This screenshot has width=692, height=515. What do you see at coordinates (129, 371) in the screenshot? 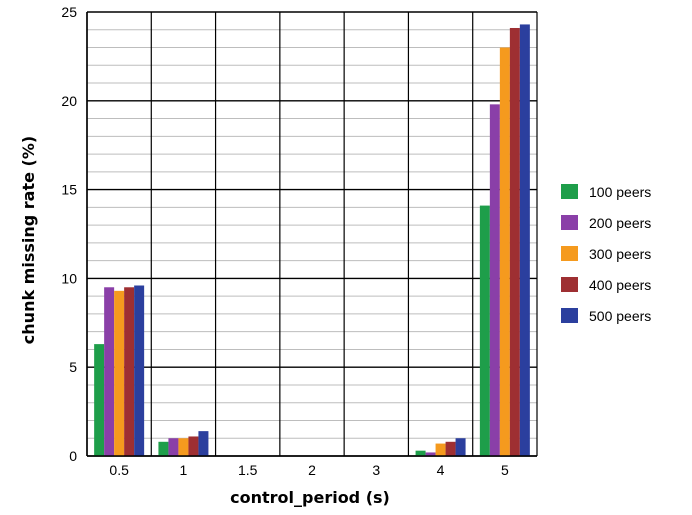
I see `bar-400-peers-0.5` at bounding box center [129, 371].